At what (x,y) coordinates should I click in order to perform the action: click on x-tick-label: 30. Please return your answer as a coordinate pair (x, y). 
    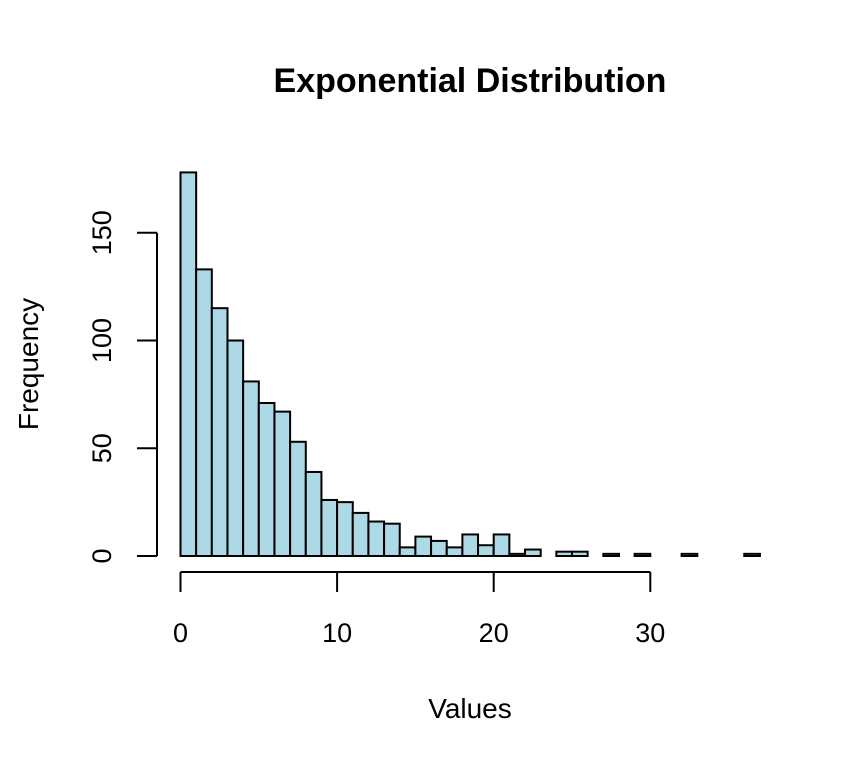
    Looking at the image, I should click on (650, 633).